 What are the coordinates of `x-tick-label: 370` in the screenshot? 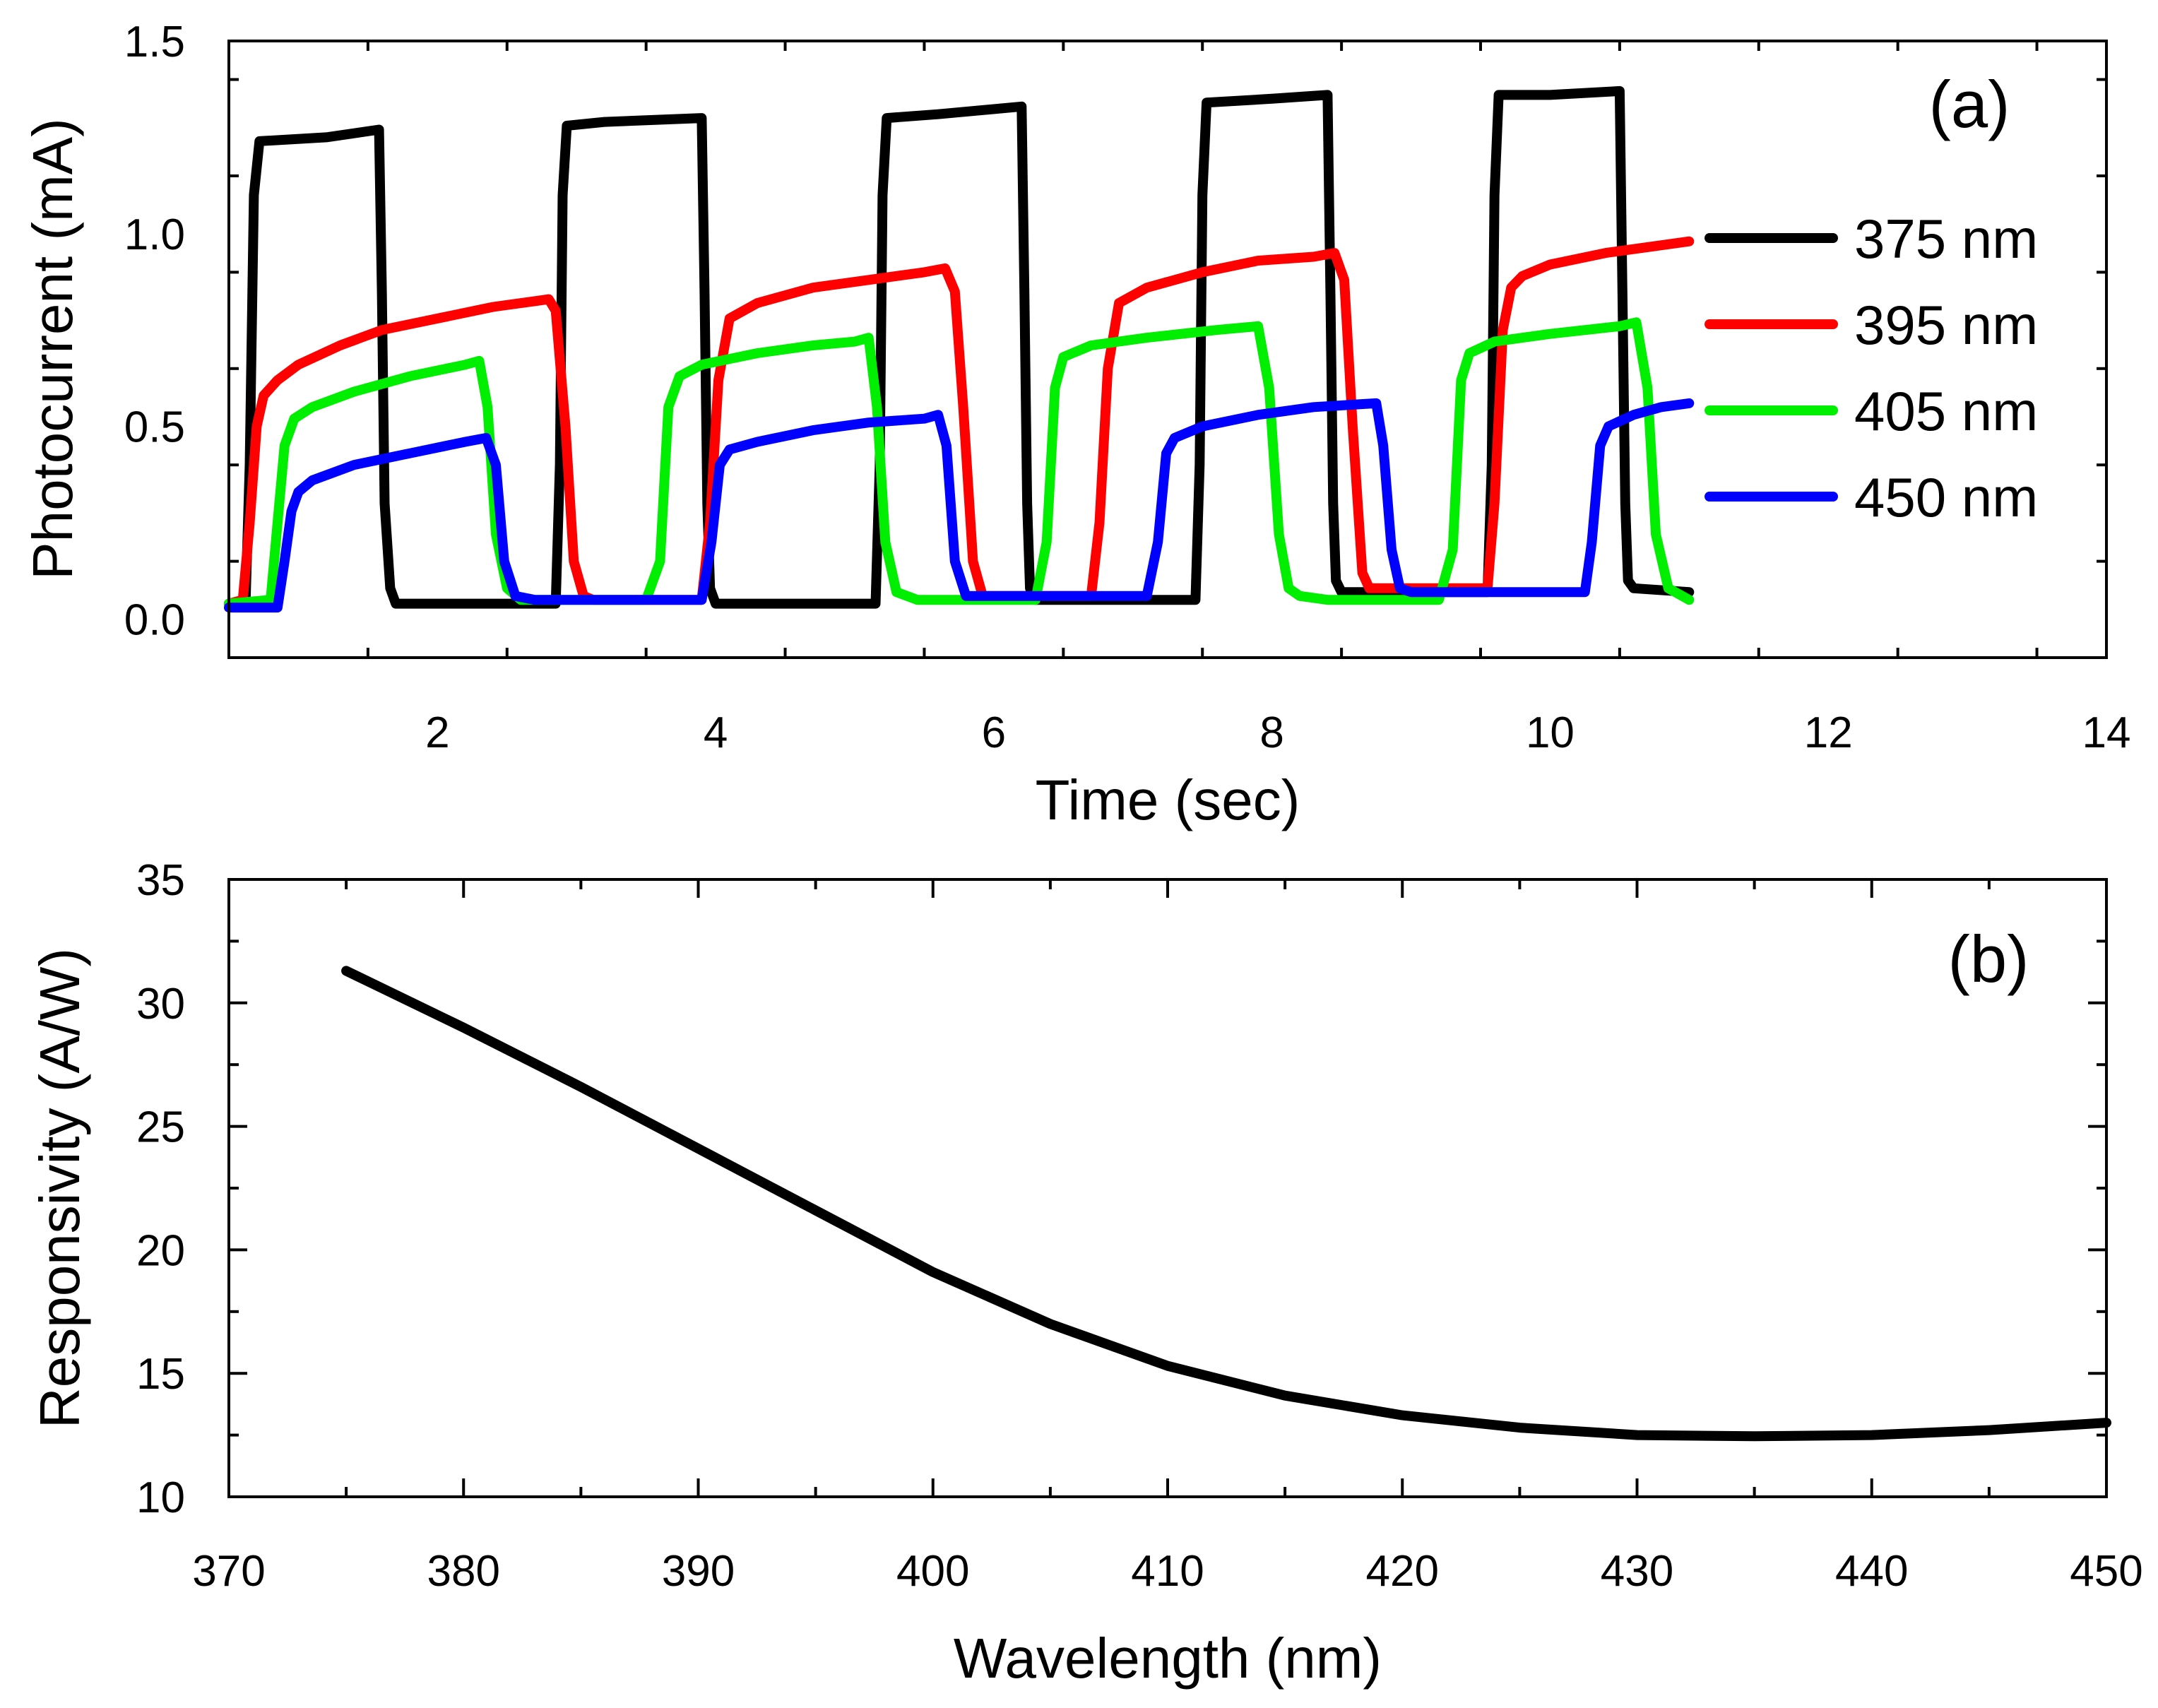 It's located at (228, 1571).